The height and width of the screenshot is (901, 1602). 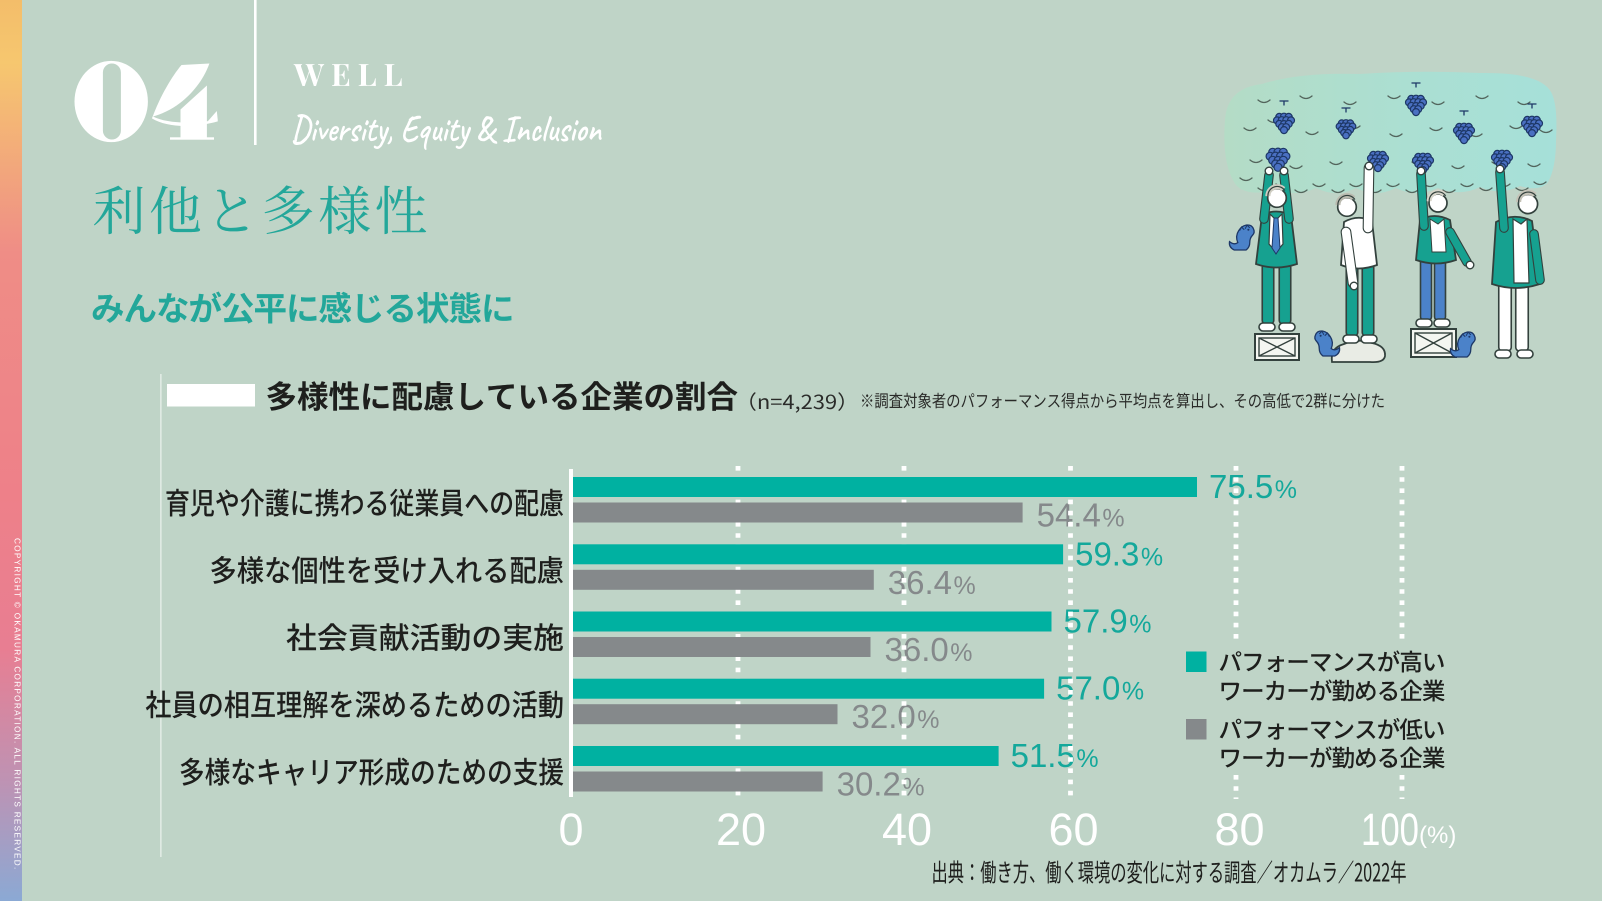 What do you see at coordinates (1081, 515) in the screenshot?
I see `svg-text: 54.4%` at bounding box center [1081, 515].